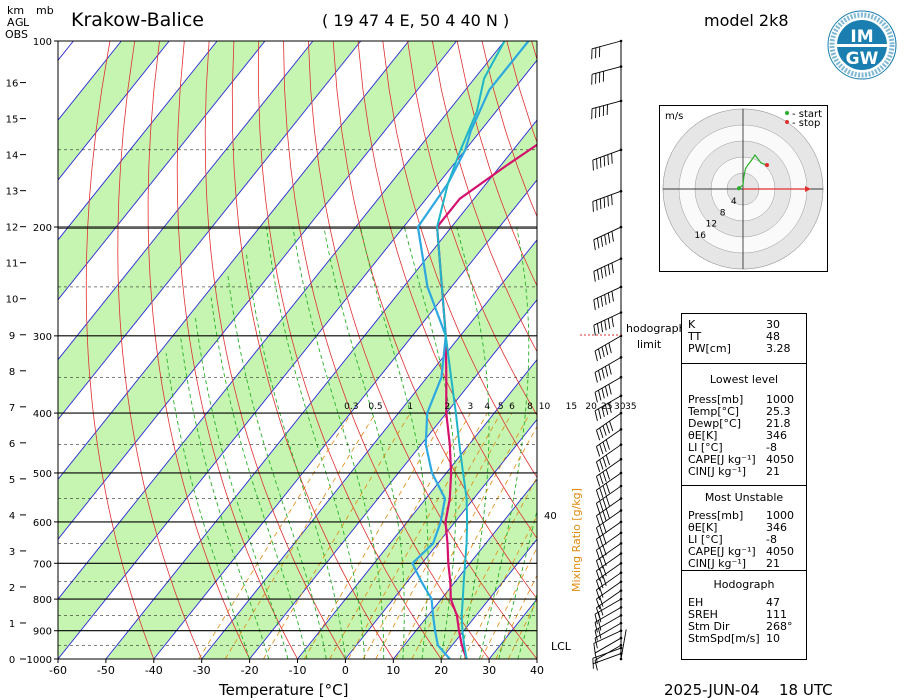 This screenshot has height=700, width=910. I want to click on agl-label-l: L, so click(26, 22).